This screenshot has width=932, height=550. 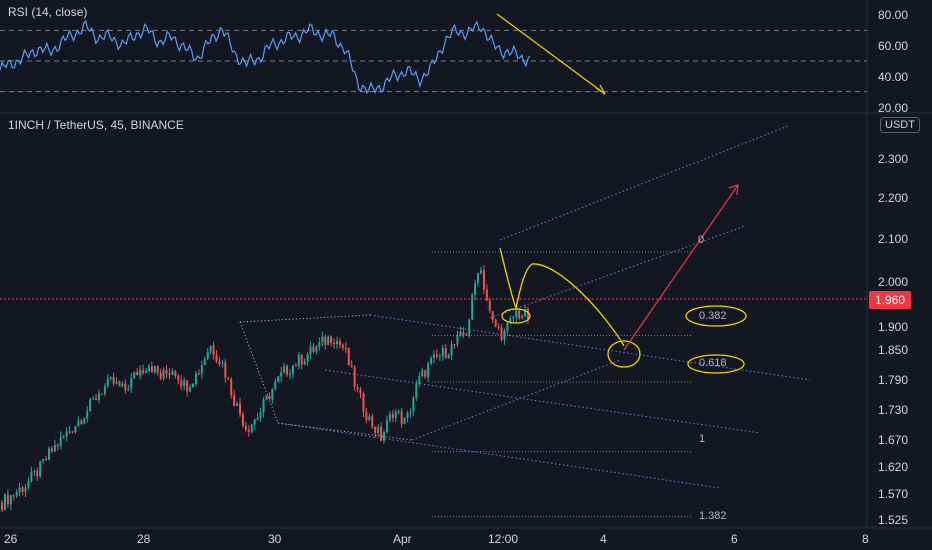 What do you see at coordinates (48, 12) in the screenshot?
I see `rsi-title: RSI (14, close)` at bounding box center [48, 12].